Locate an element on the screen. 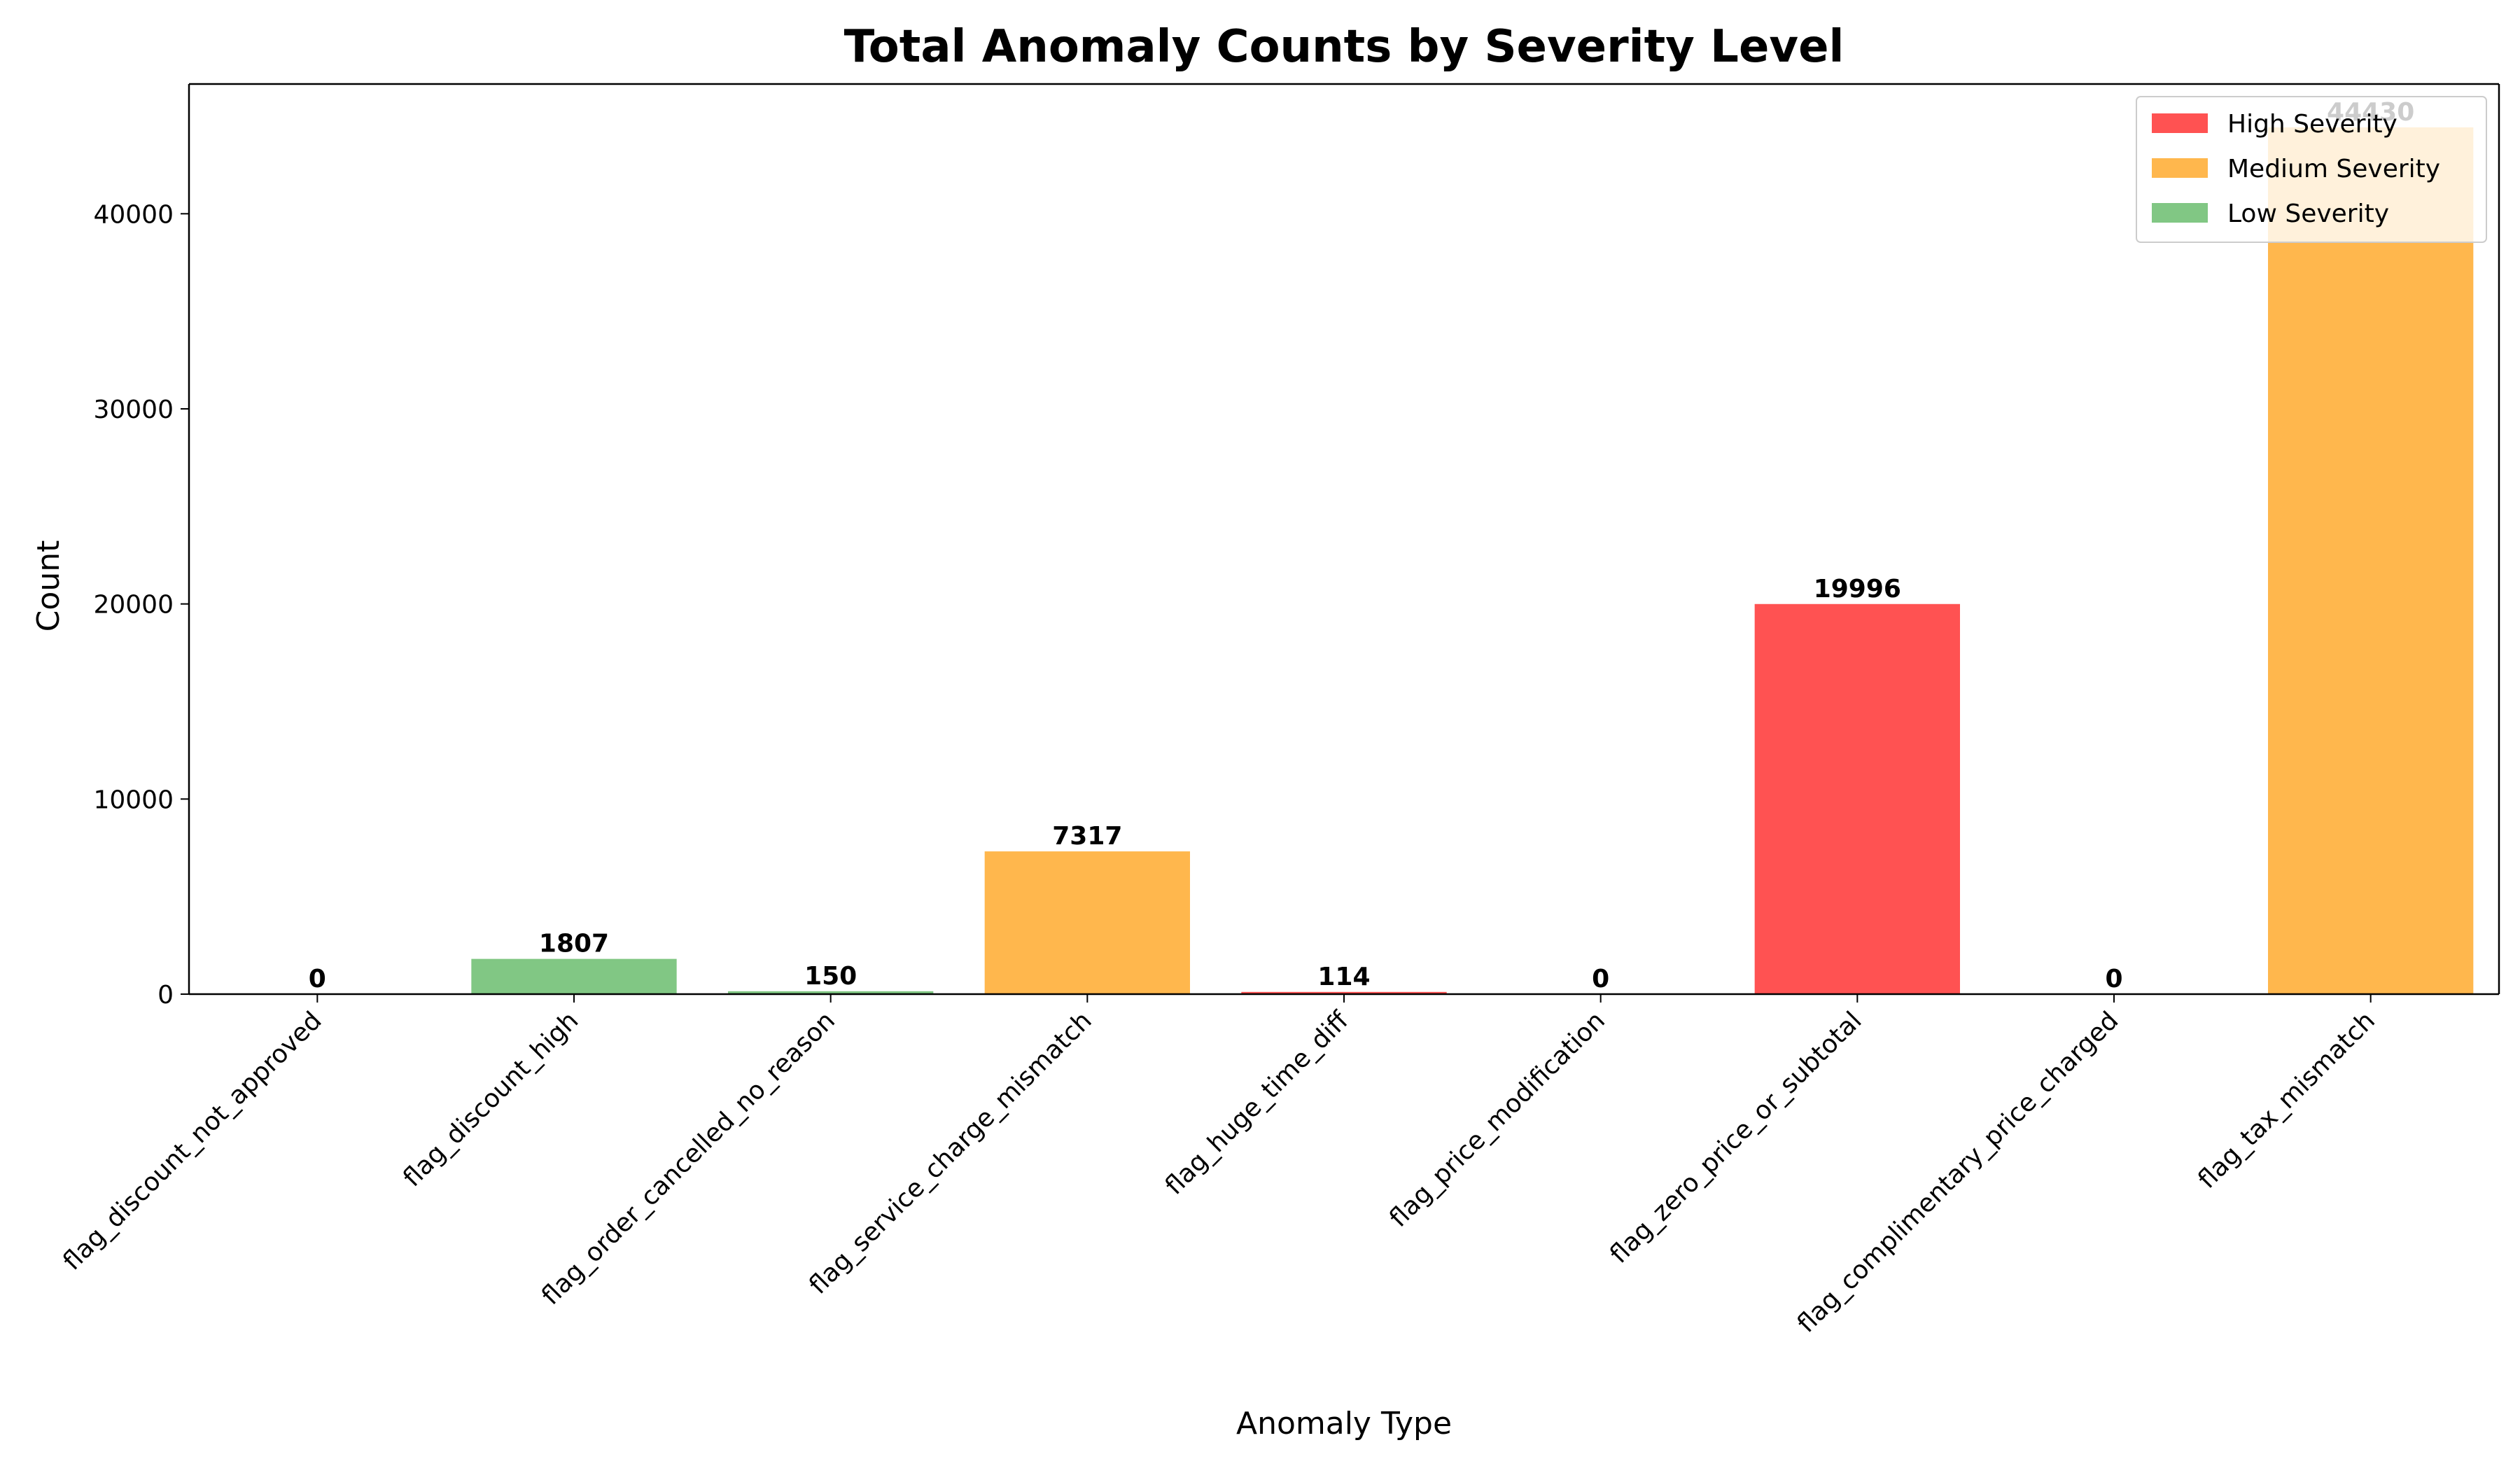 The image size is (2520, 1473). y-tick-label: 30000 is located at coordinates (133, 410).